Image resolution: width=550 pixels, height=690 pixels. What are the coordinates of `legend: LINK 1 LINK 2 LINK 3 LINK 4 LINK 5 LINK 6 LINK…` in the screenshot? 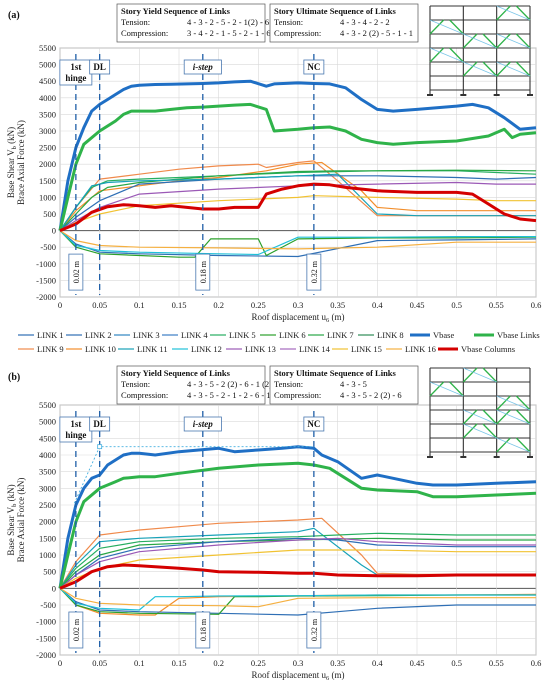 It's located at (279, 342).